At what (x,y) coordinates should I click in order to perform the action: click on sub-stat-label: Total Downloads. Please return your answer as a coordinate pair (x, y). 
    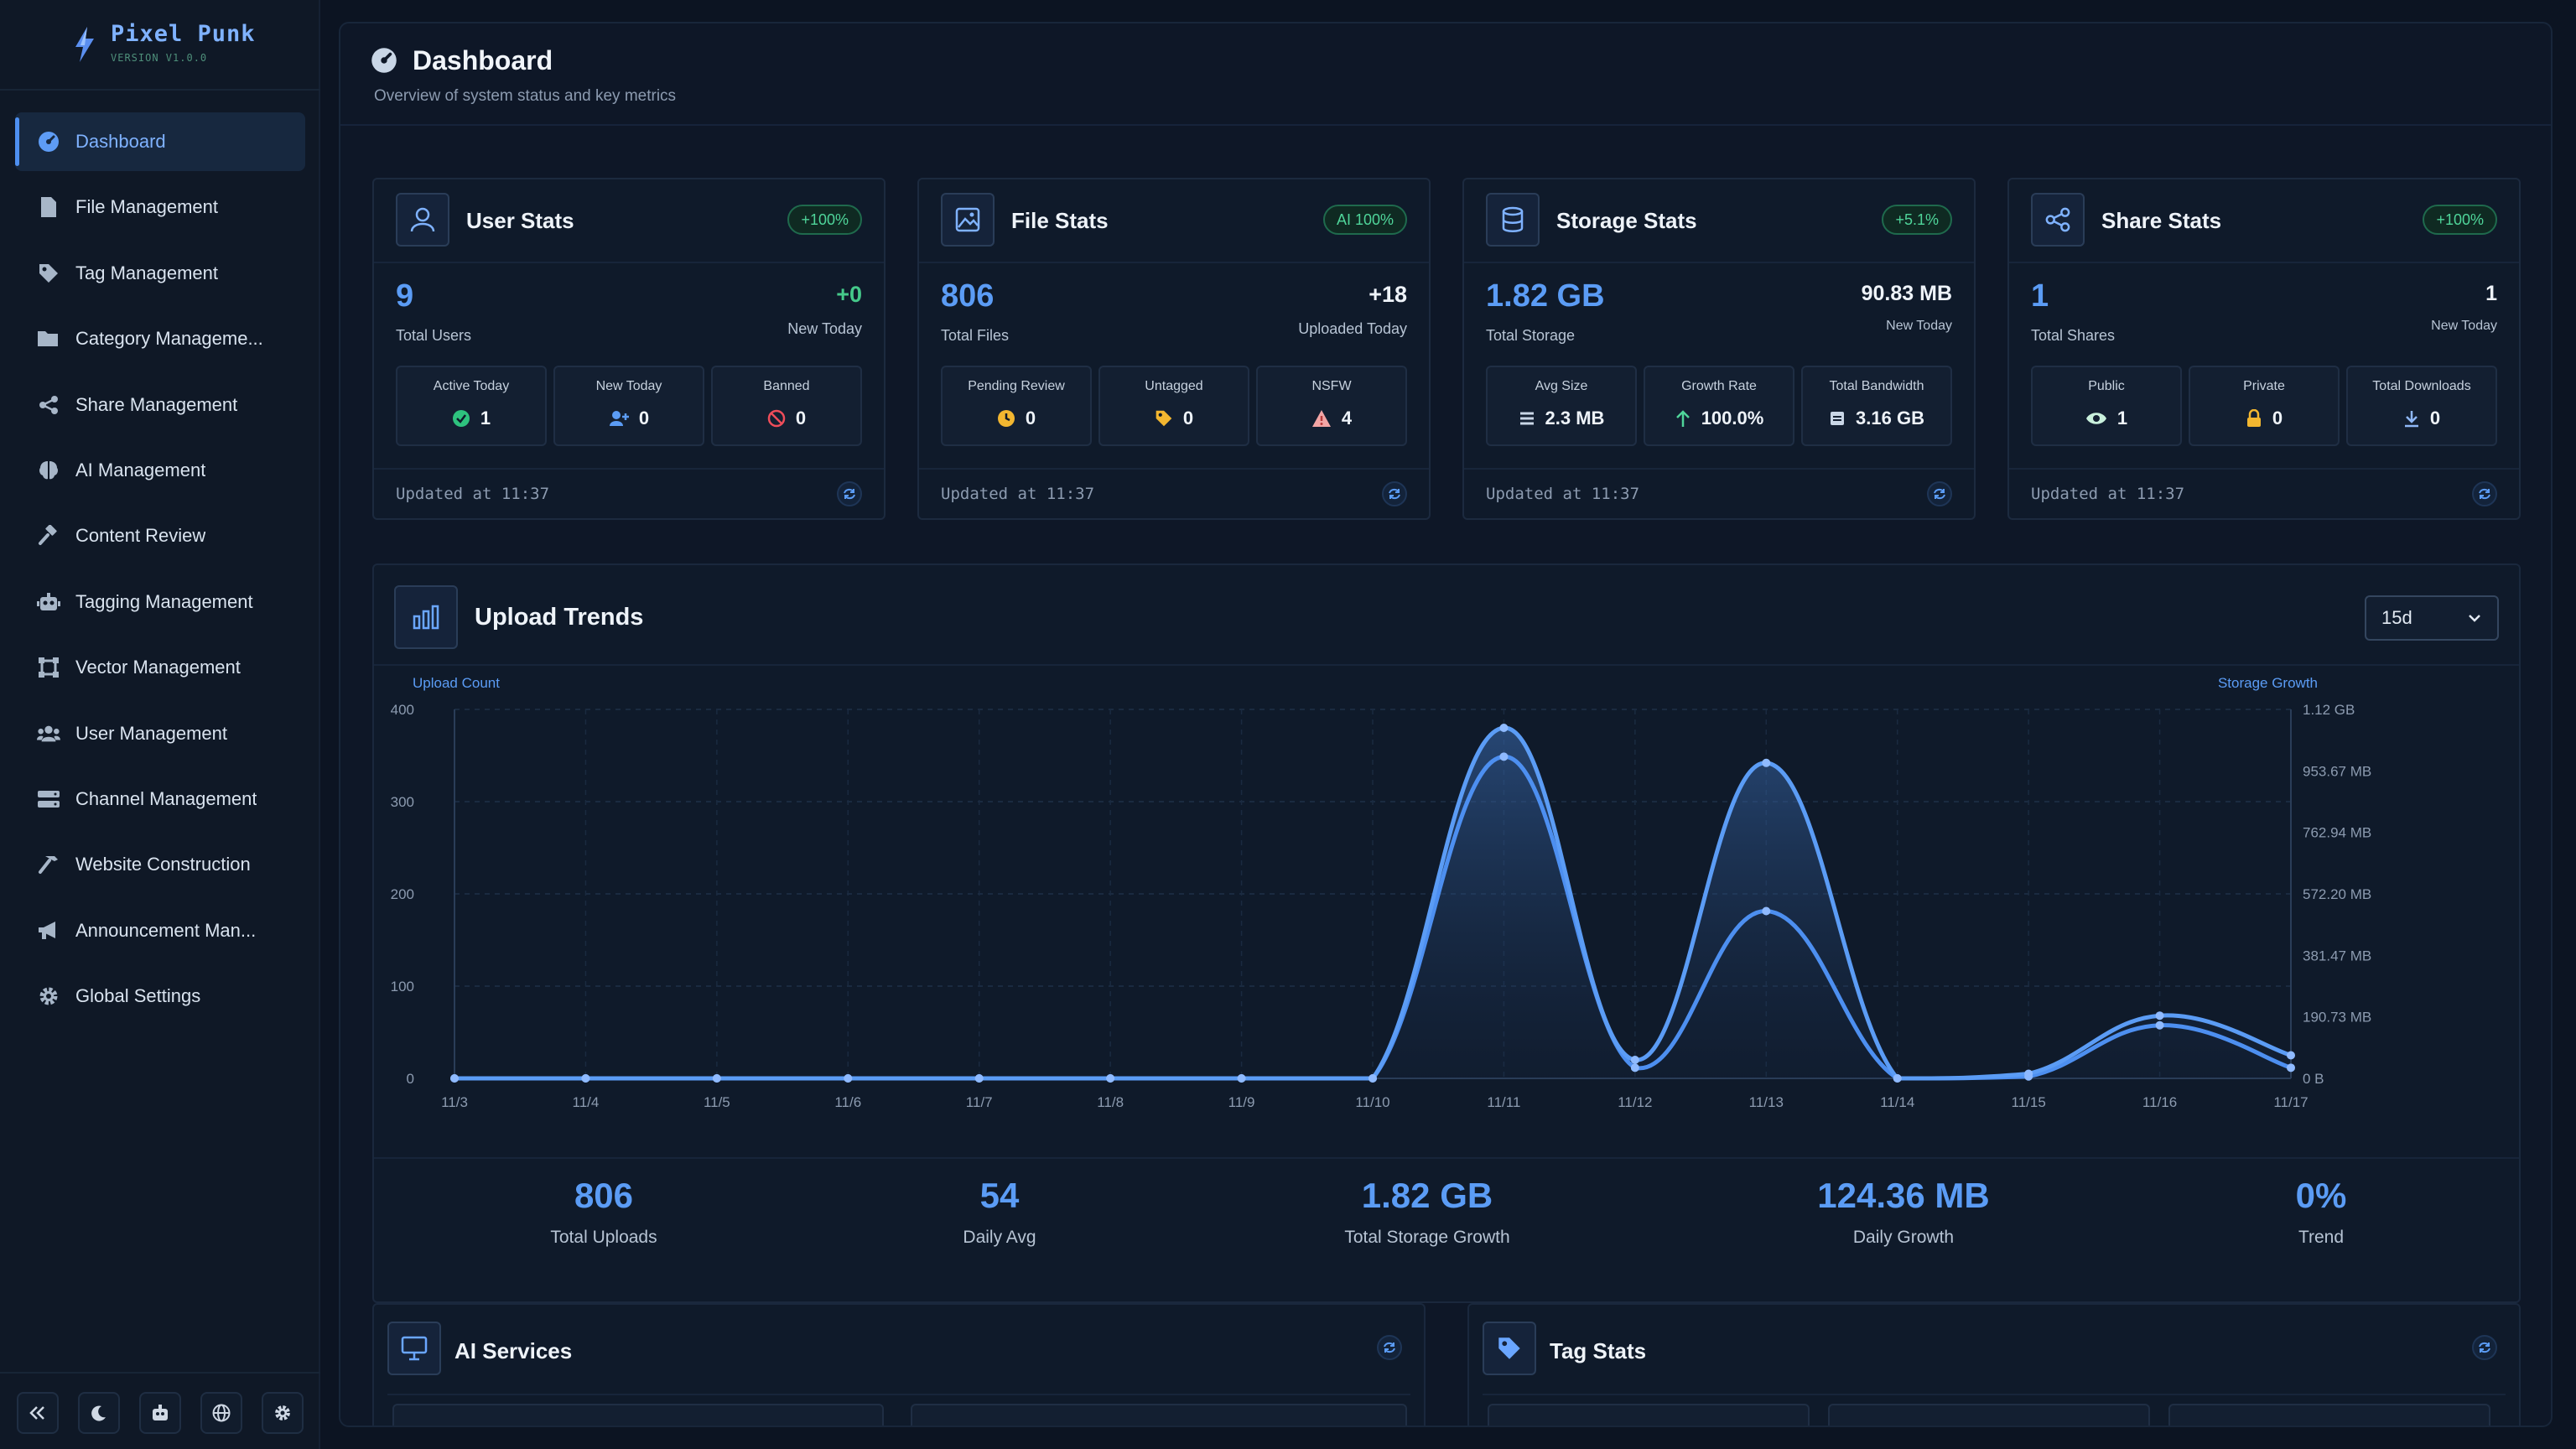
    Looking at the image, I should click on (2421, 386).